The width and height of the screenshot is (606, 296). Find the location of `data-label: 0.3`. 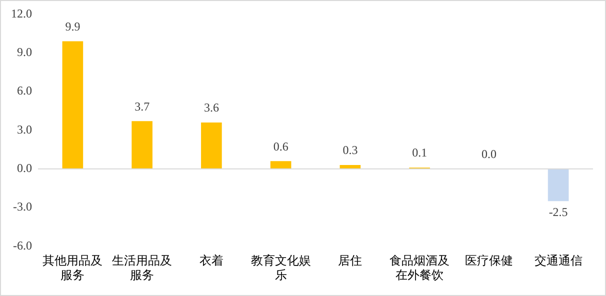

data-label: 0.3 is located at coordinates (350, 150).